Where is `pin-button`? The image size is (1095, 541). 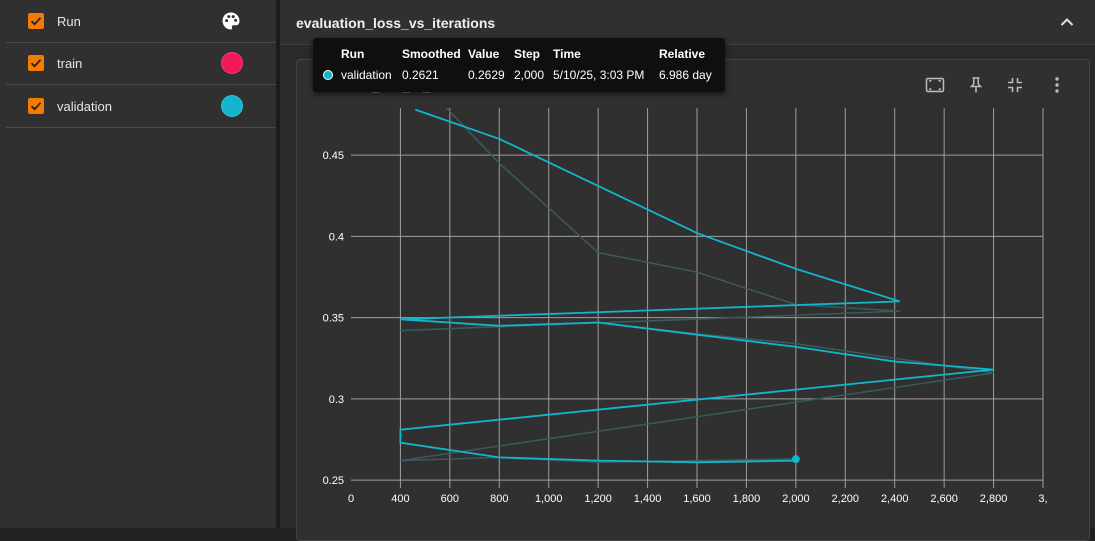 pin-button is located at coordinates (976, 85).